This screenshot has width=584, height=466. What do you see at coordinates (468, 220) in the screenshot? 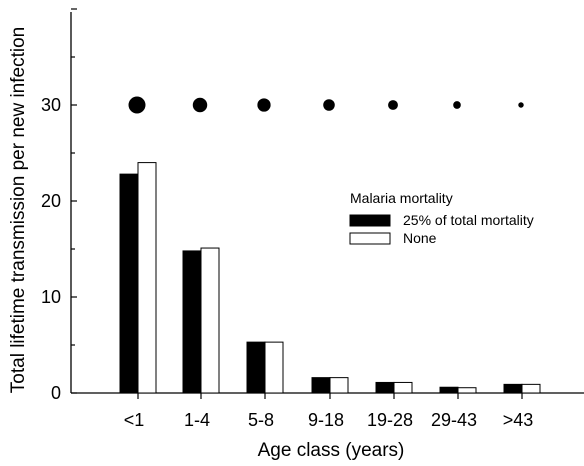
I see `legend-label-series-1: 25% of total mortality` at bounding box center [468, 220].